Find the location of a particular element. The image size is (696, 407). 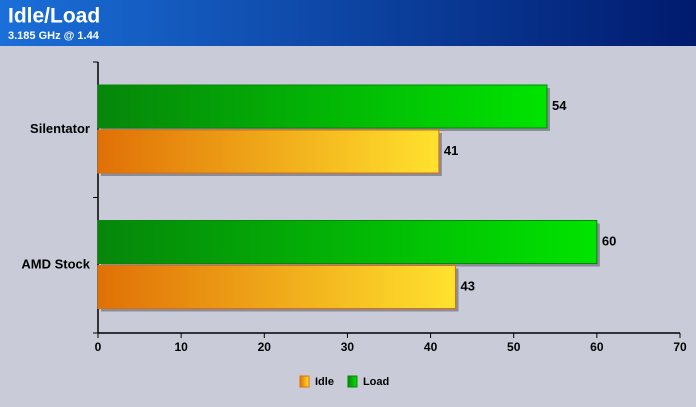

data-label: 60 is located at coordinates (609, 240).